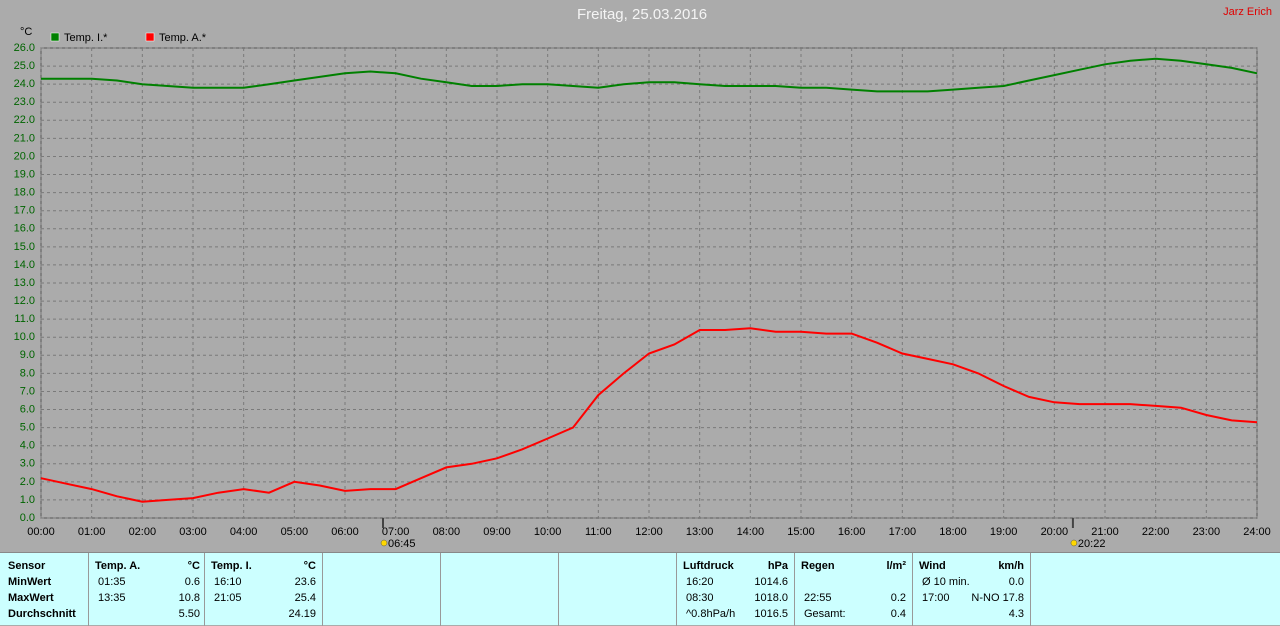  Describe the element at coordinates (801, 532) in the screenshot. I see `x-tick-label: 15:00` at that location.